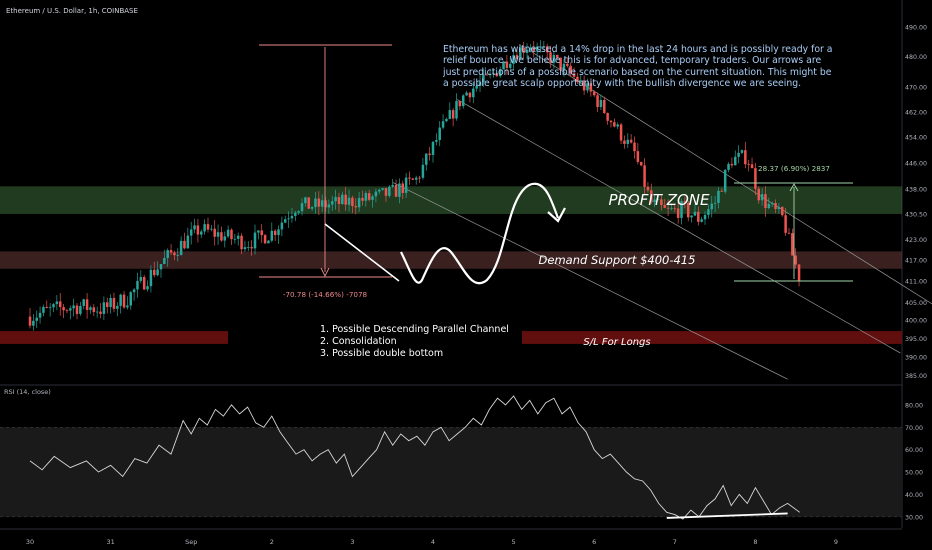 The height and width of the screenshot is (550, 932). What do you see at coordinates (451, 260) in the screenshot?
I see `demand-zone` at bounding box center [451, 260].